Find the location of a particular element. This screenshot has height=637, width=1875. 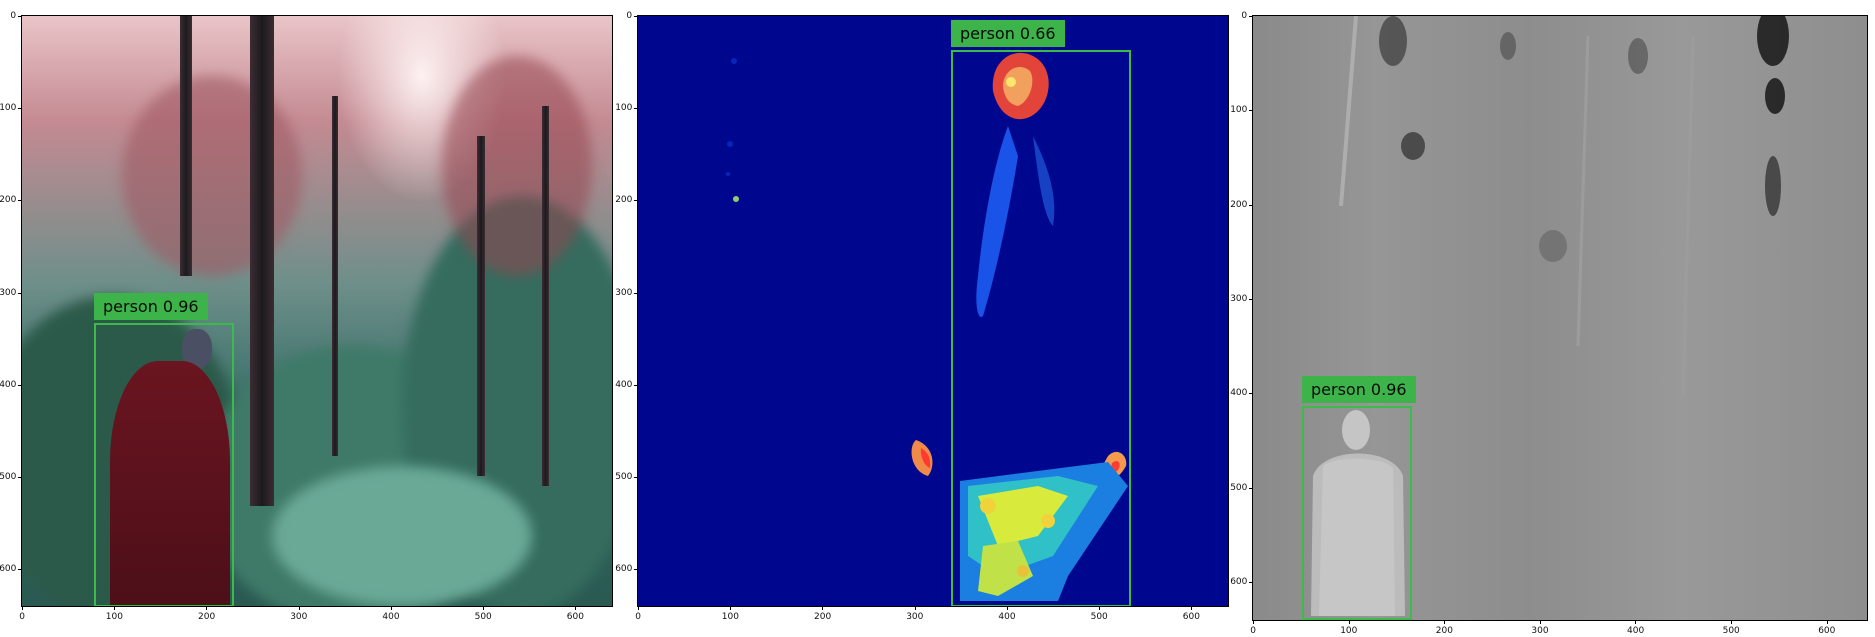

detection-label: person 0.96 is located at coordinates (151, 306).